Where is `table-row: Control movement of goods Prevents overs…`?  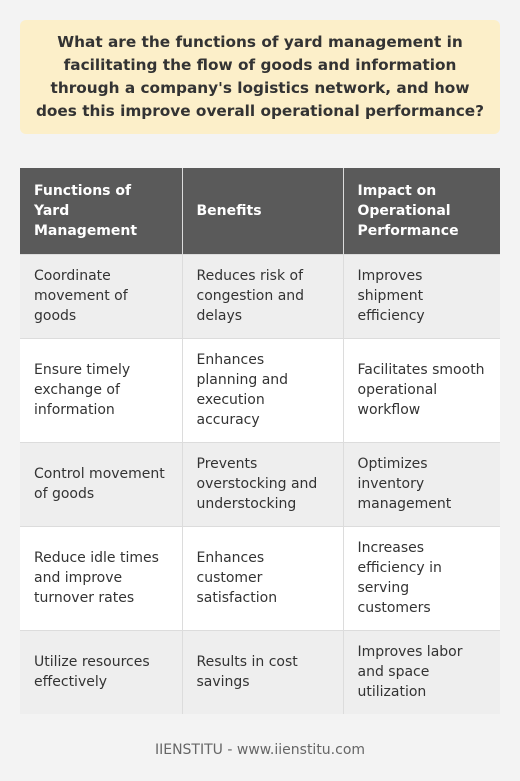 table-row: Control movement of goods Prevents overs… is located at coordinates (260, 484).